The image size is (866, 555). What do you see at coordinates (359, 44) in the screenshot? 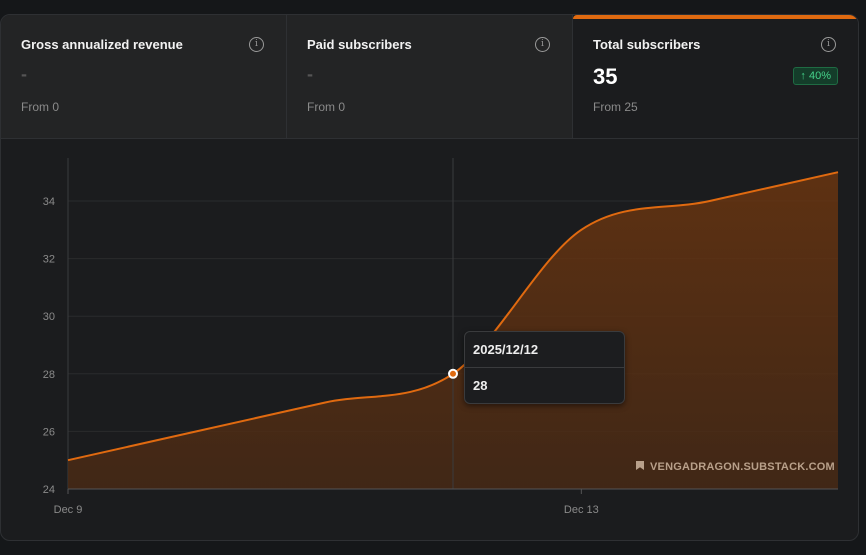
I see `tile-title: Paid subscribers` at bounding box center [359, 44].